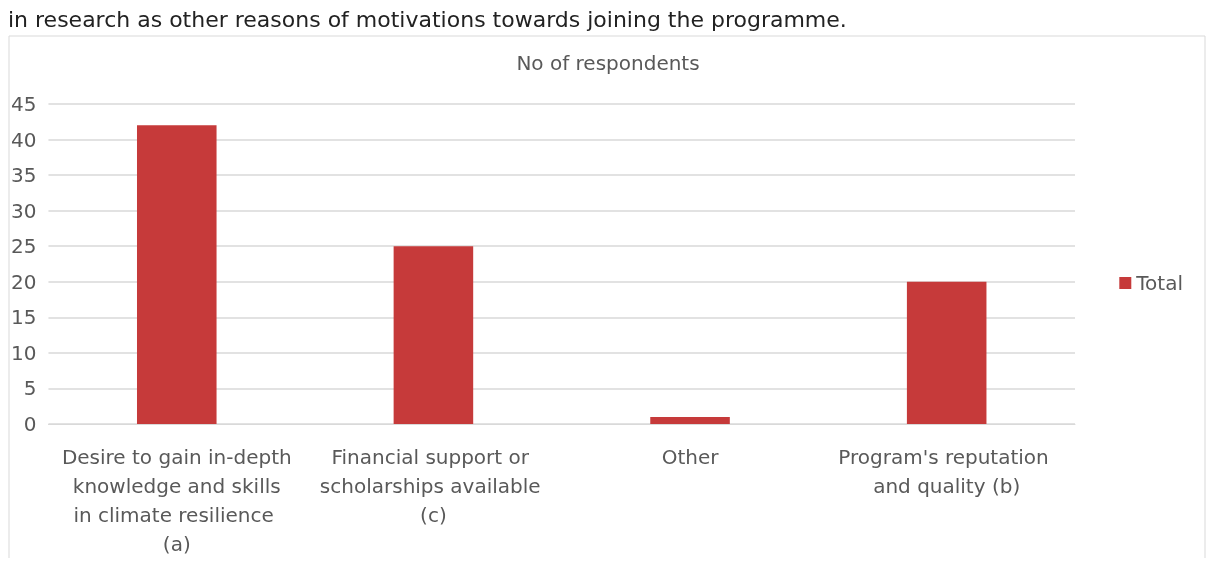 The width and height of the screenshot is (1216, 566). I want to click on y-tick-label: 15, so click(24, 317).